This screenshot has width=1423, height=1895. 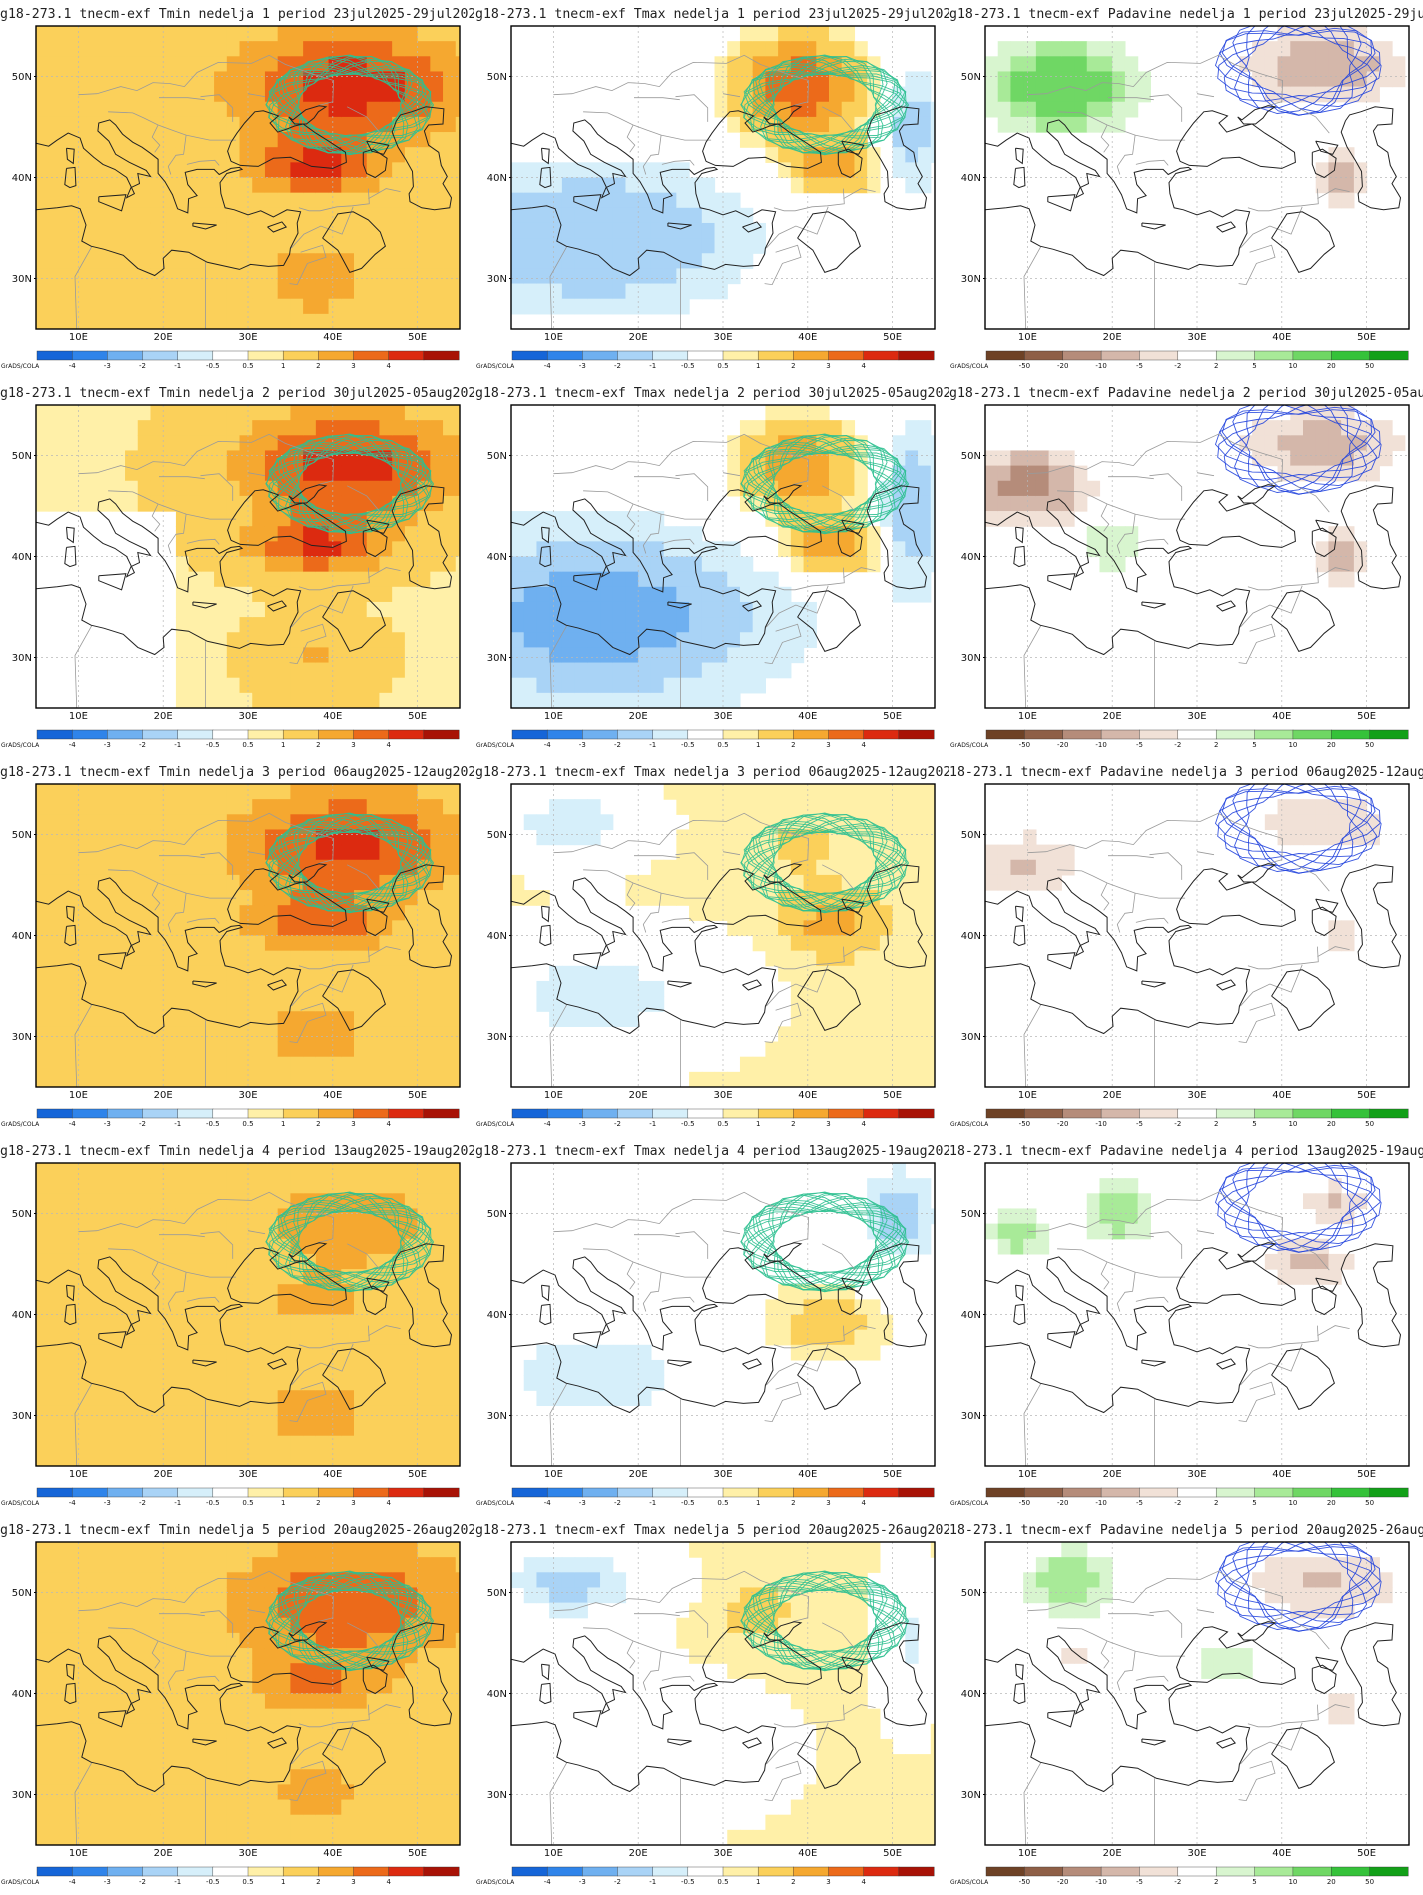 I want to click on lat-label: 30N, so click(x=22, y=279).